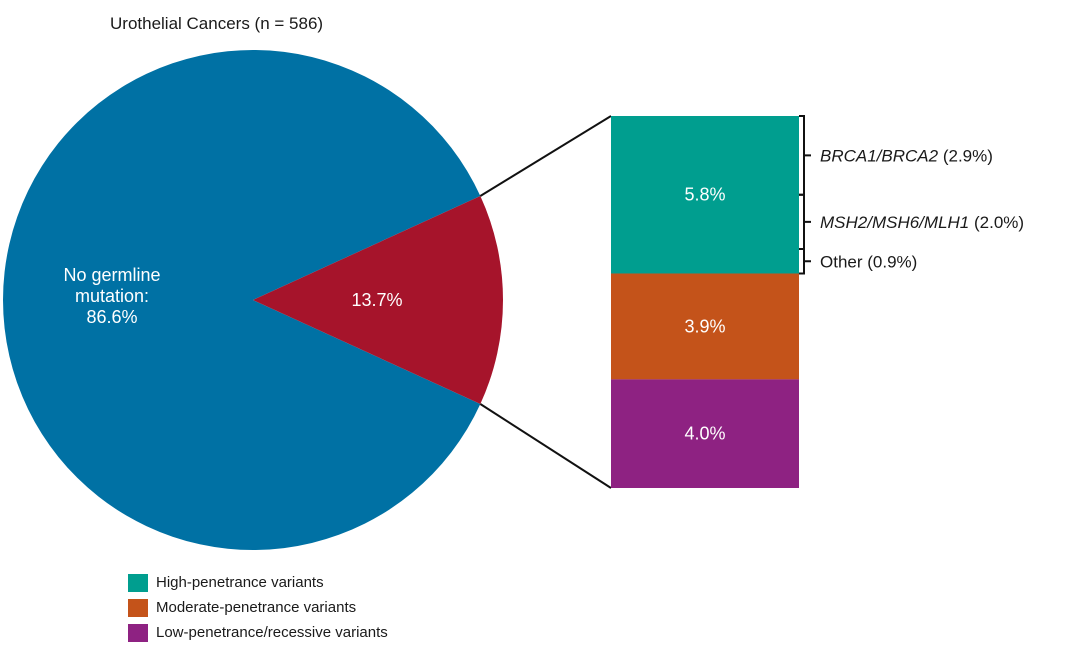 This screenshot has height=665, width=1080. I want to click on connector-line-top, so click(545, 156).